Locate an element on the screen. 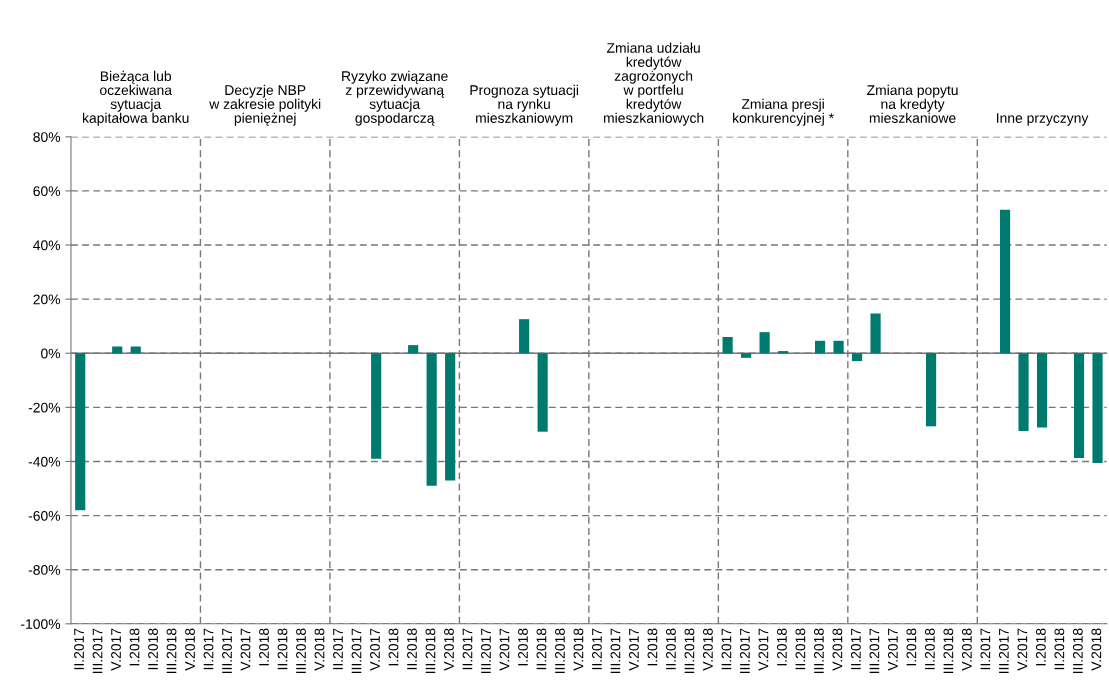 The height and width of the screenshot is (684, 1109). text: Prognoza sytuacji na rynku mieszkaniowym is located at coordinates (524, 105).